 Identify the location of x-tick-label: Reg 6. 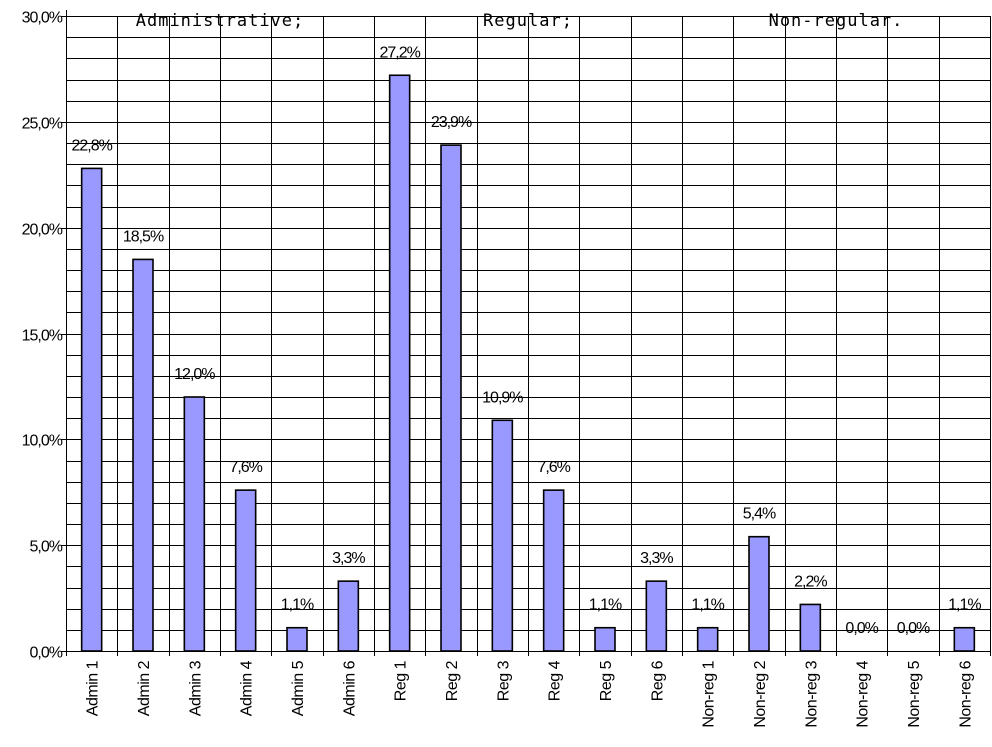
(657, 680).